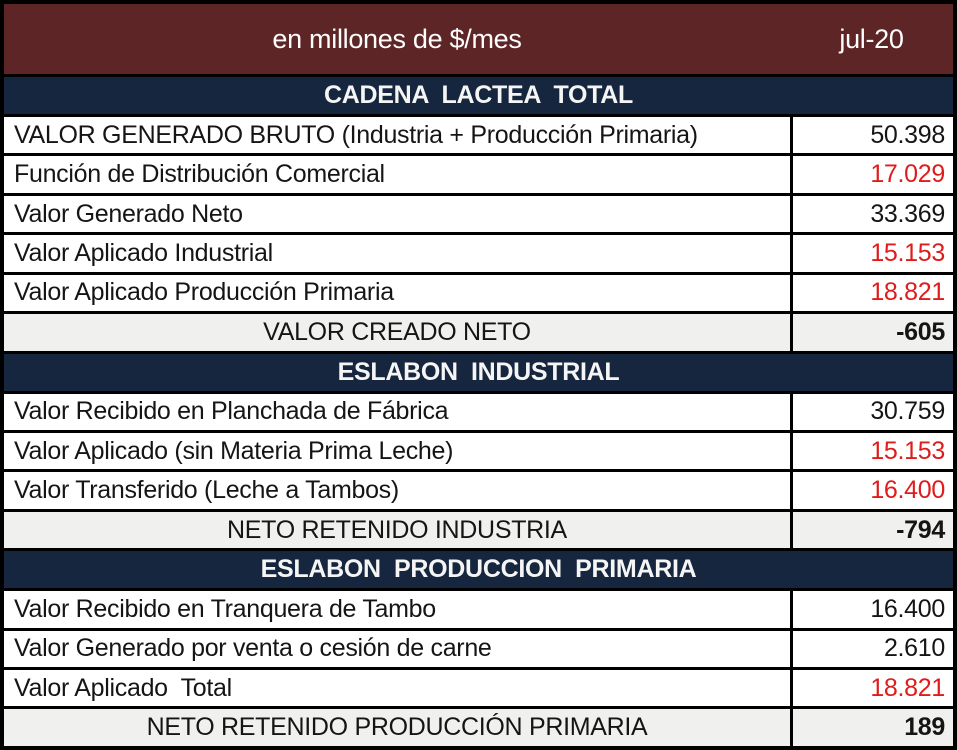 The width and height of the screenshot is (957, 750). I want to click on row-label: Valor Aplicado (sin Materia Prima Leche), so click(397, 451).